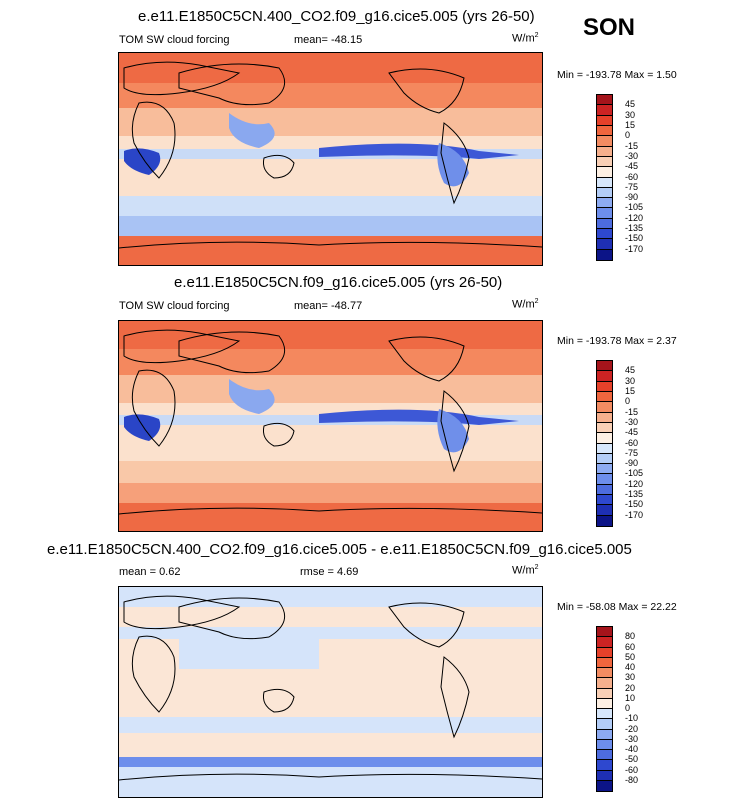 This screenshot has width=733, height=803. I want to click on colorbar-tick-label: -105, so click(634, 473).